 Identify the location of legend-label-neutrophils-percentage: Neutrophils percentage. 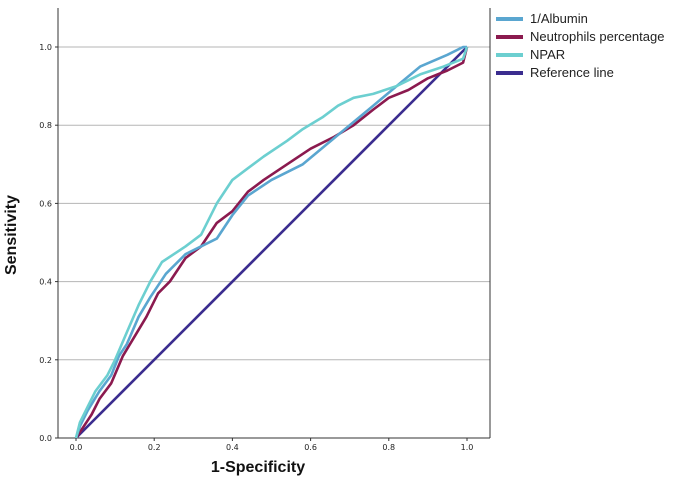
(597, 36).